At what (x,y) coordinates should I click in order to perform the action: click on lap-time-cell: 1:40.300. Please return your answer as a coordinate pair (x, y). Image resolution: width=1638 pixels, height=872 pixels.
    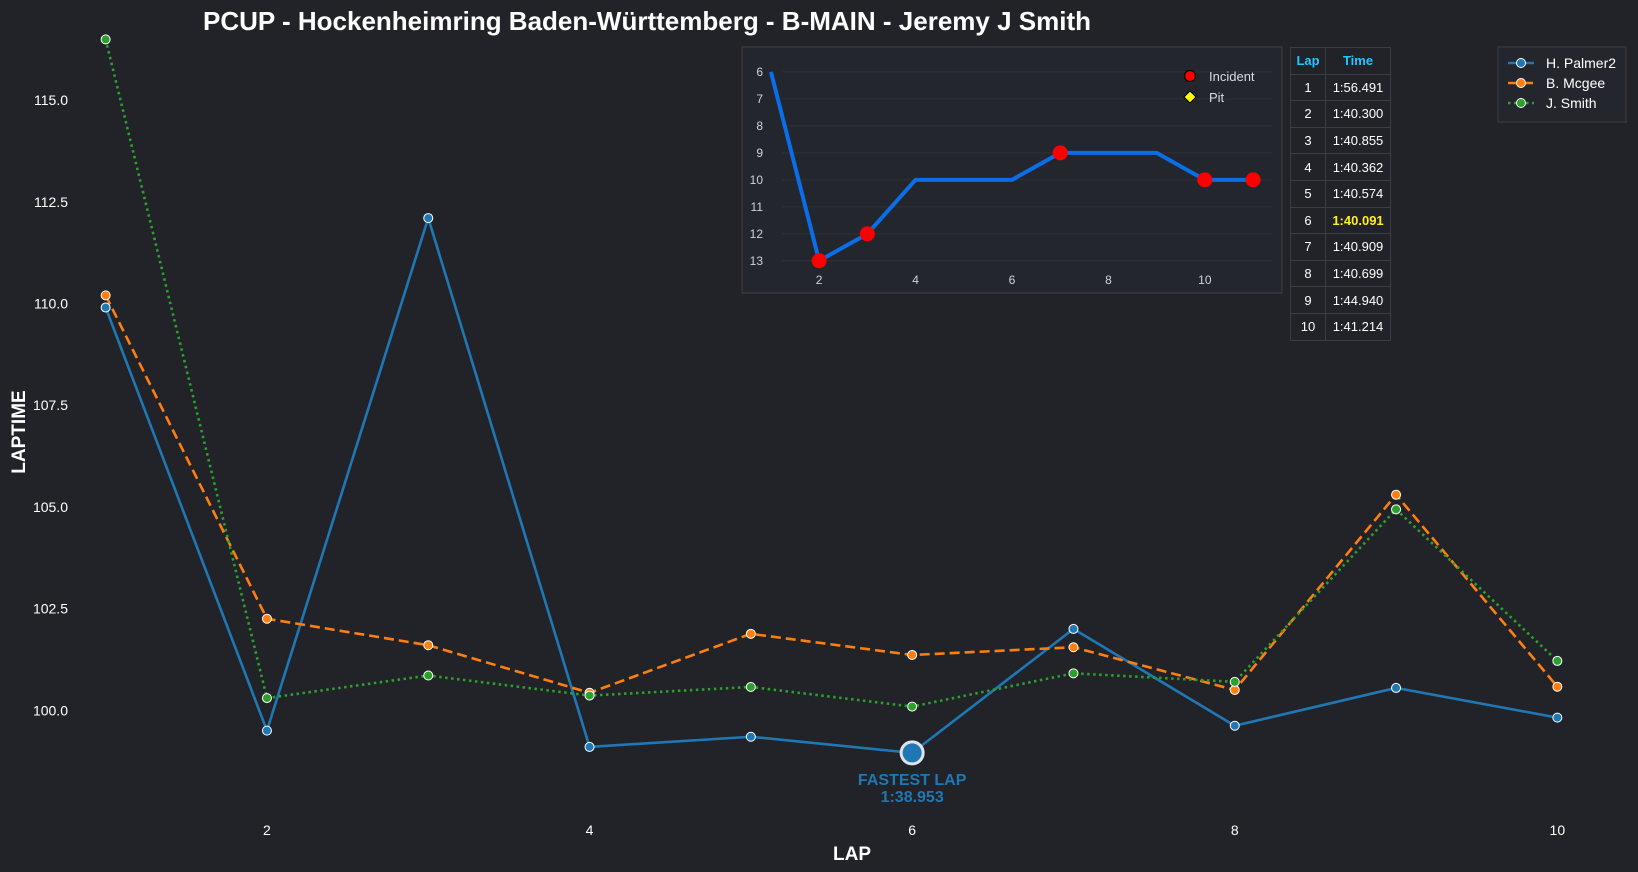
    Looking at the image, I should click on (1358, 114).